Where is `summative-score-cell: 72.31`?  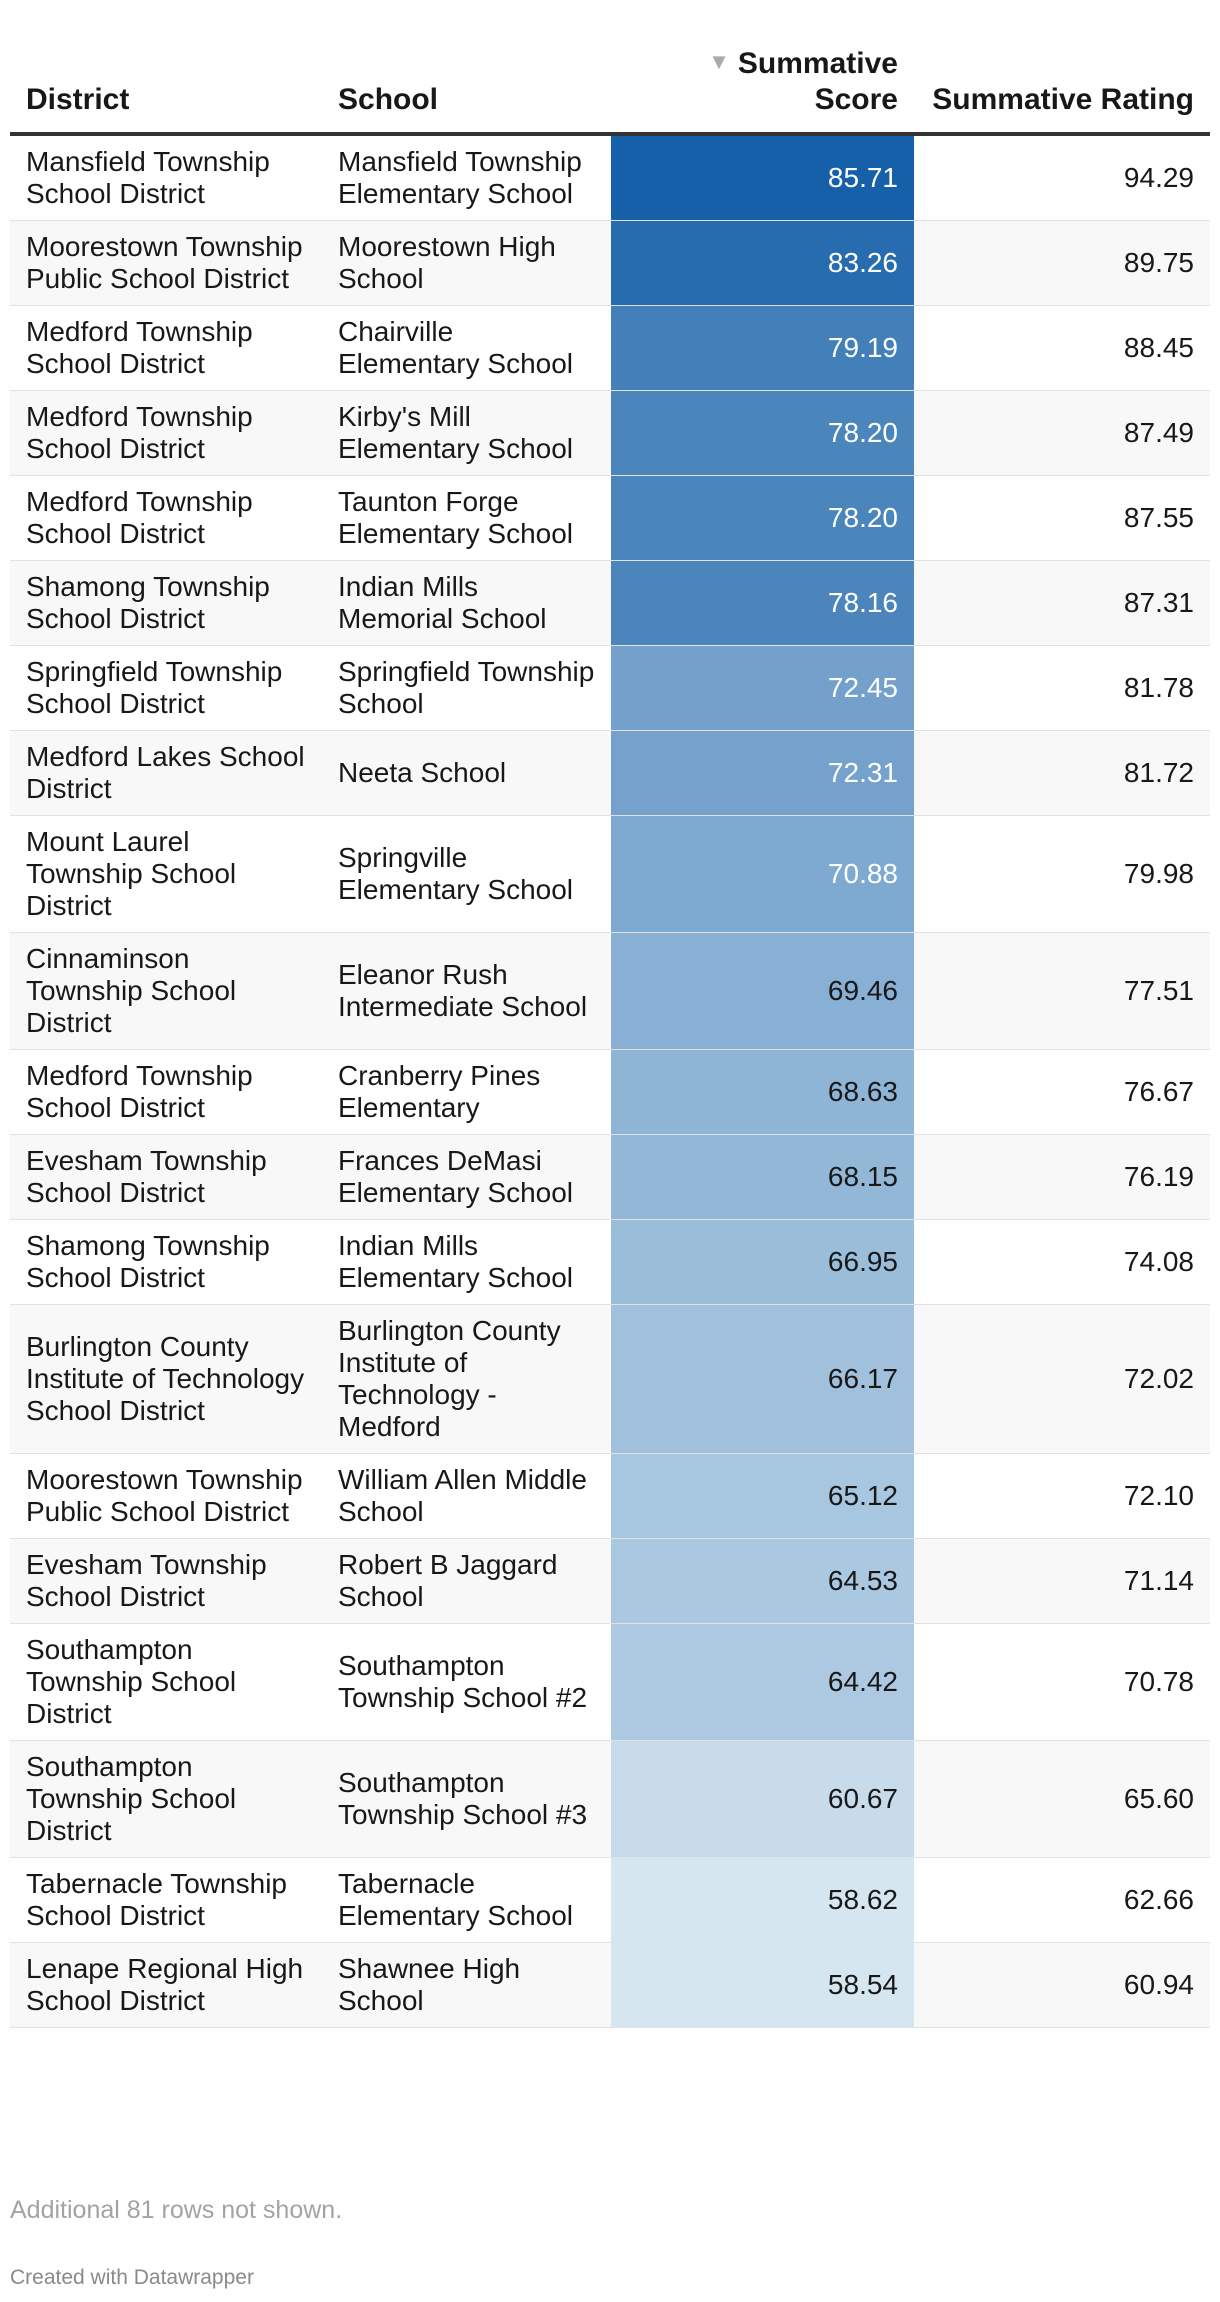
summative-score-cell: 72.31 is located at coordinates (762, 773).